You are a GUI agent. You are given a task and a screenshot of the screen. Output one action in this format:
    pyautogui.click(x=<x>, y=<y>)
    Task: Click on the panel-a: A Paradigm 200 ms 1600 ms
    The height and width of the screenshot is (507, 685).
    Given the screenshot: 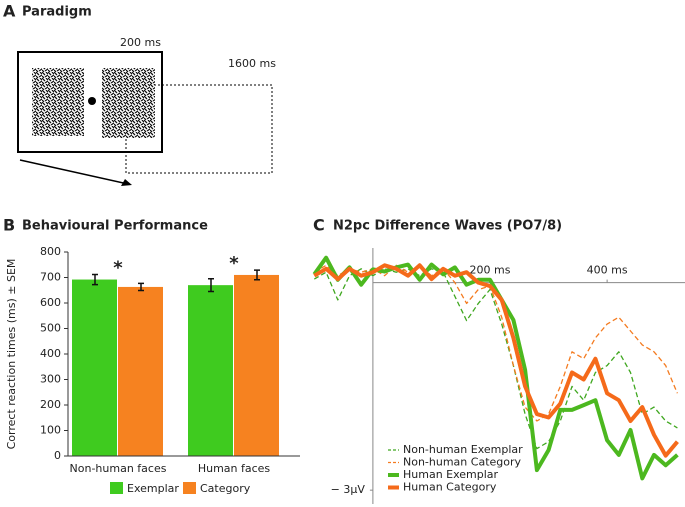 What is the action you would take?
    pyautogui.click(x=139, y=94)
    